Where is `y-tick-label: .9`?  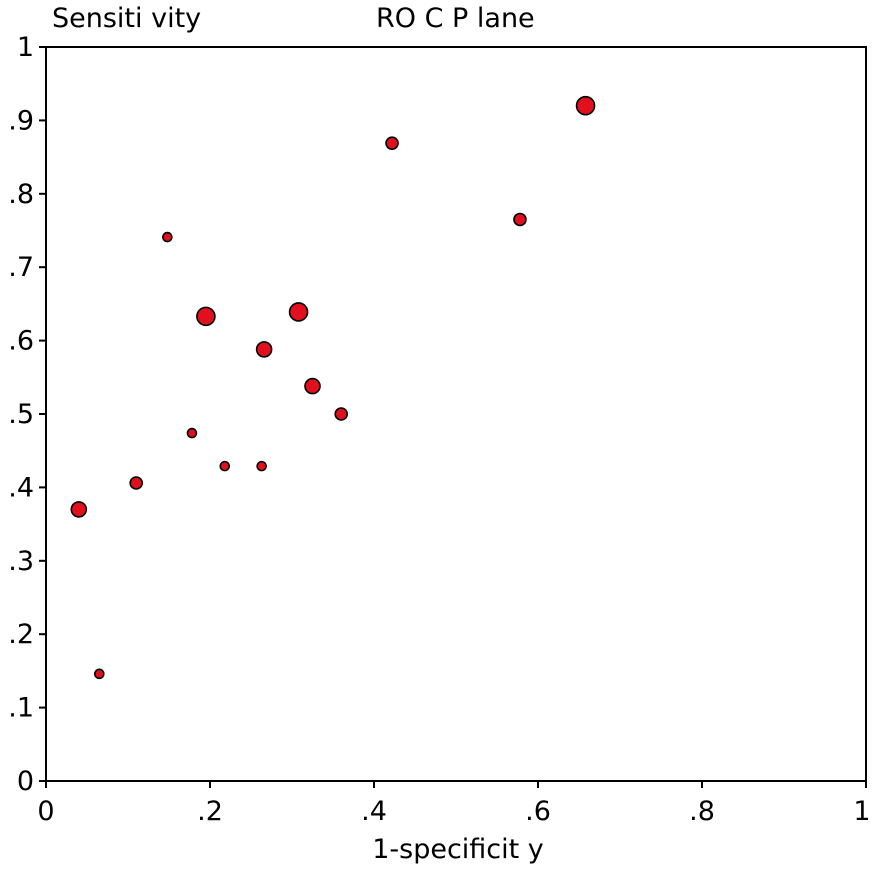 y-tick-label: .9 is located at coordinates (21, 120).